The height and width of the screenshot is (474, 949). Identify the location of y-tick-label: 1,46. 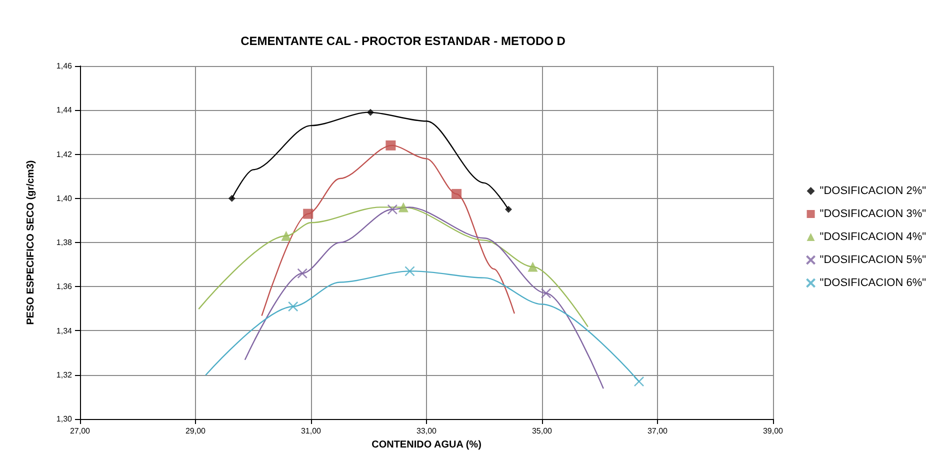
(64, 66).